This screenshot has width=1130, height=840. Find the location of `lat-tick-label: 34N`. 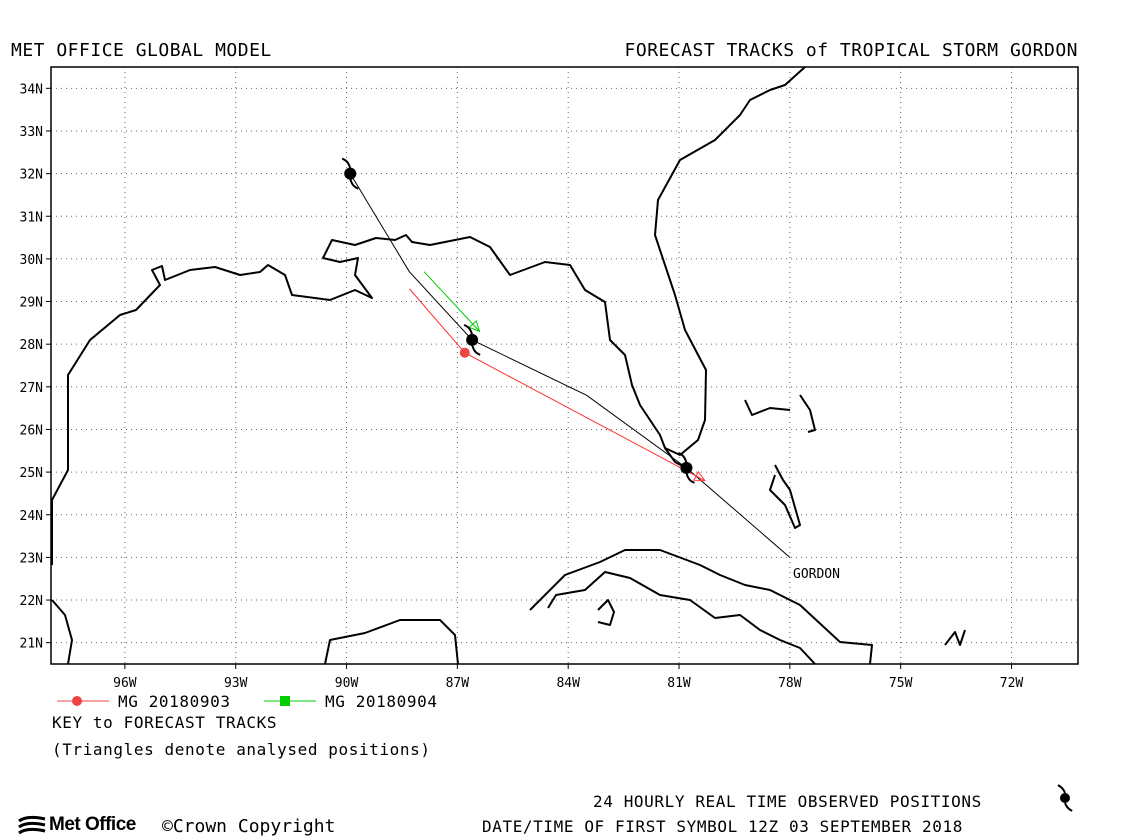

lat-tick-label: 34N is located at coordinates (31, 89).